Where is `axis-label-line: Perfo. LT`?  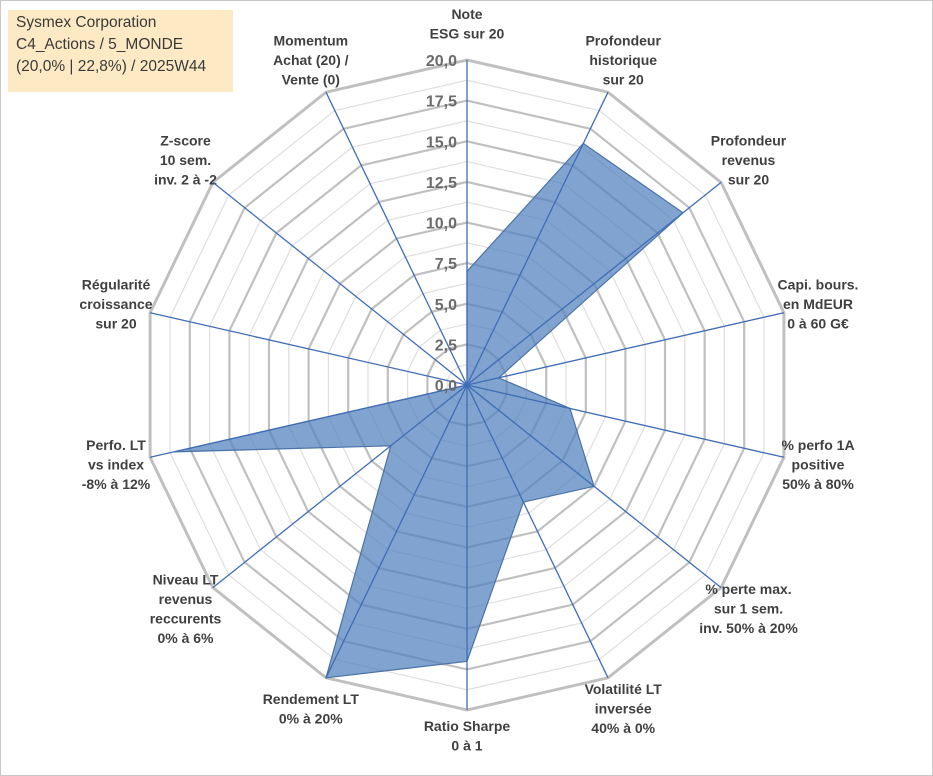 axis-label-line: Perfo. LT is located at coordinates (116, 445).